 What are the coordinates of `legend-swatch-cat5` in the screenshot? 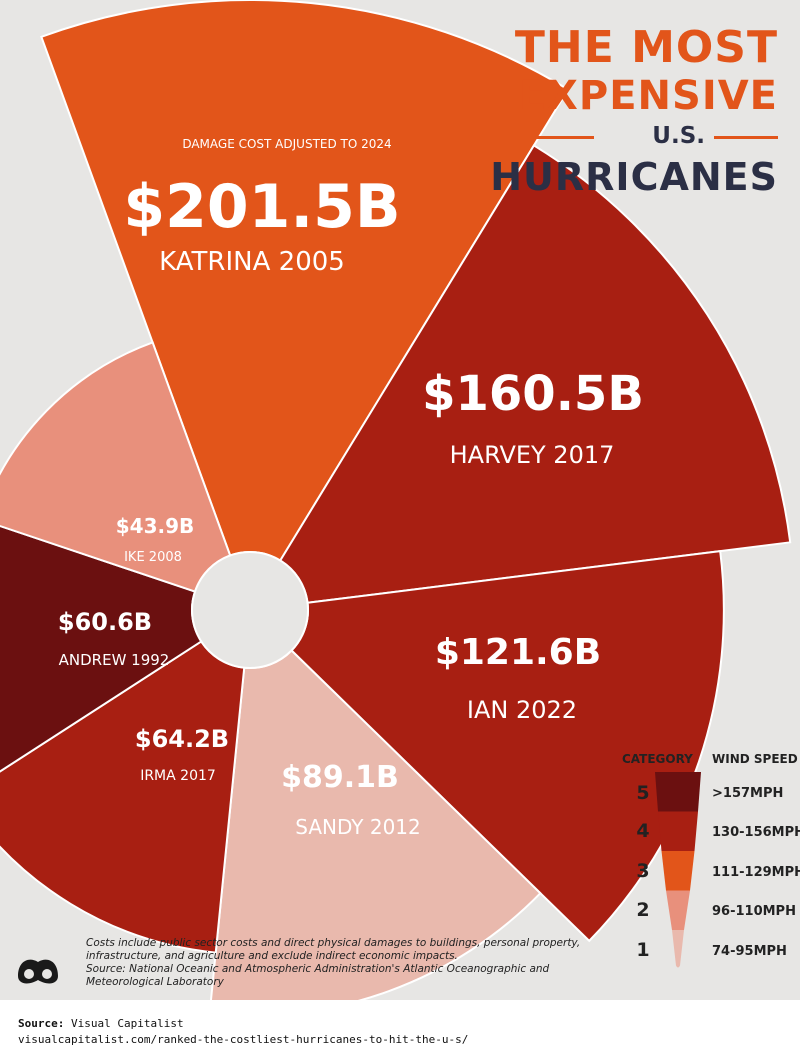 It's located at (678, 792).